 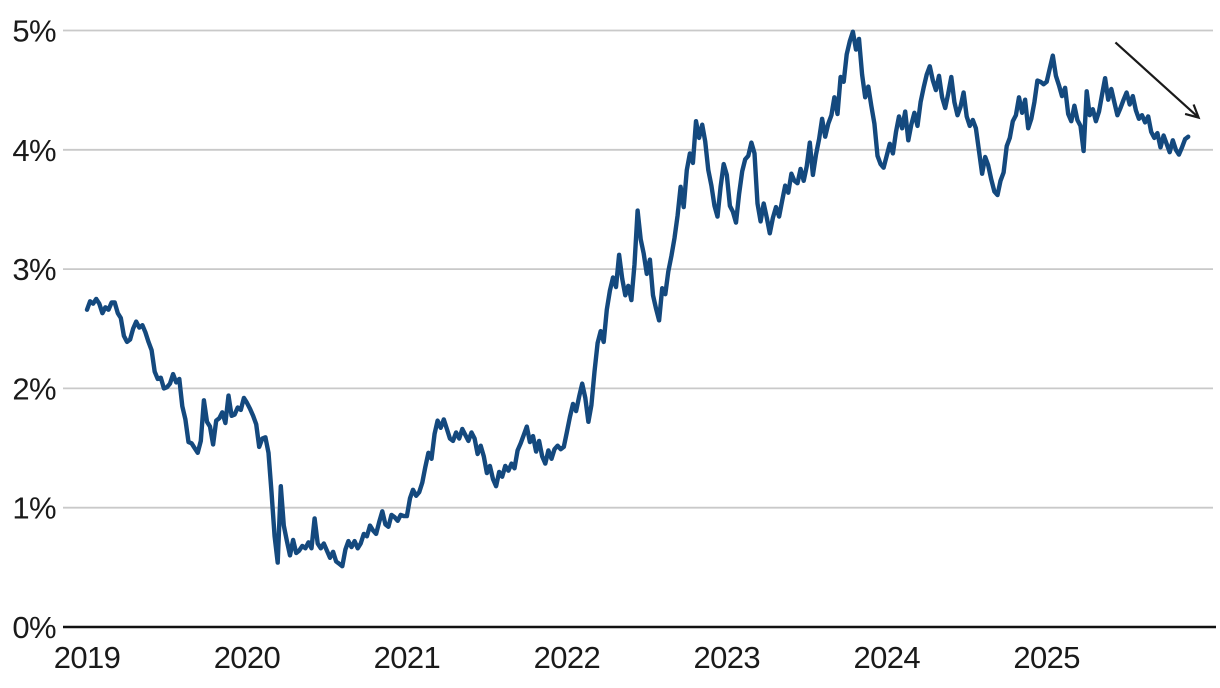 What do you see at coordinates (886, 657) in the screenshot?
I see `x-tick-label-2024: 2024` at bounding box center [886, 657].